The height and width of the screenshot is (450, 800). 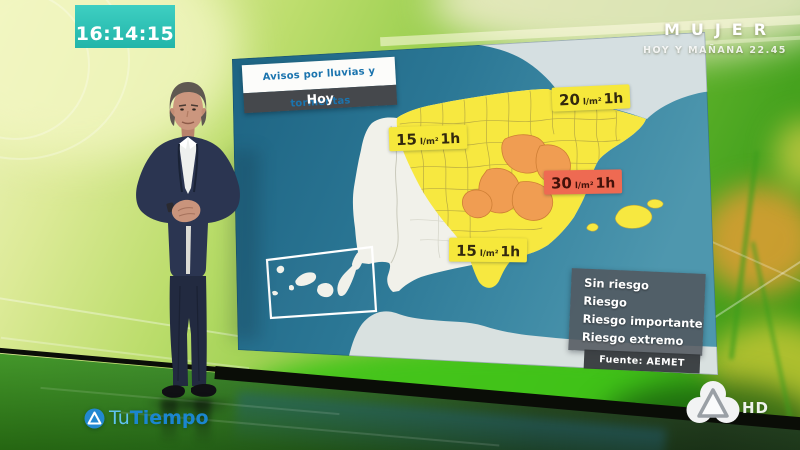 I want to click on presenter-shirt-strip, so click(x=188, y=250).